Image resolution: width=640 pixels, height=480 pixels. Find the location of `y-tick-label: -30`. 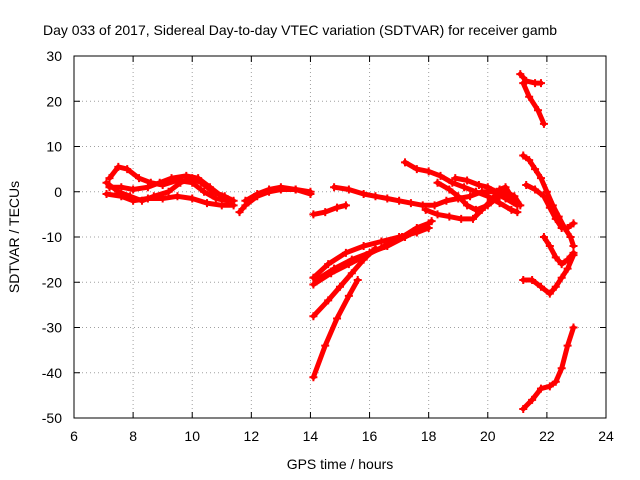

y-tick-label: -30 is located at coordinates (52, 328).